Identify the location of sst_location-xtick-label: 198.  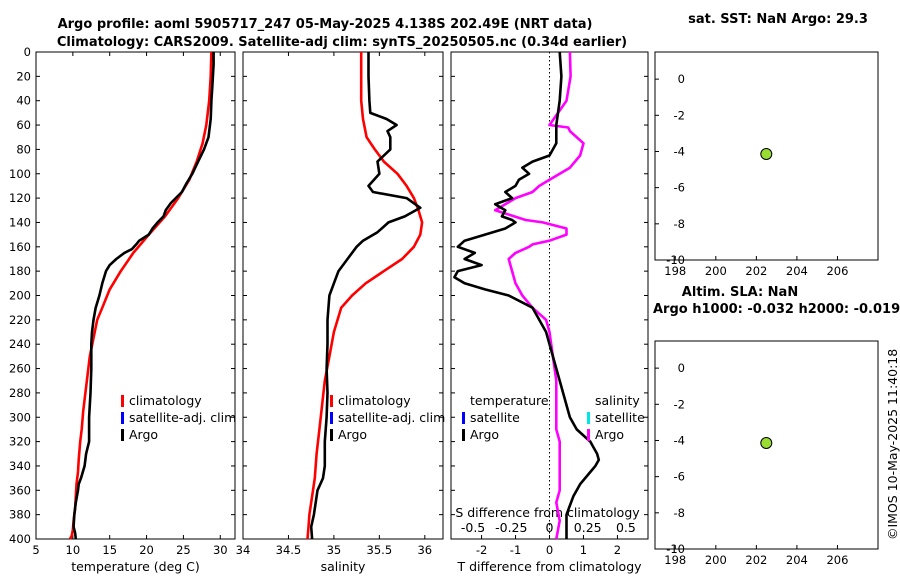
(675, 271).